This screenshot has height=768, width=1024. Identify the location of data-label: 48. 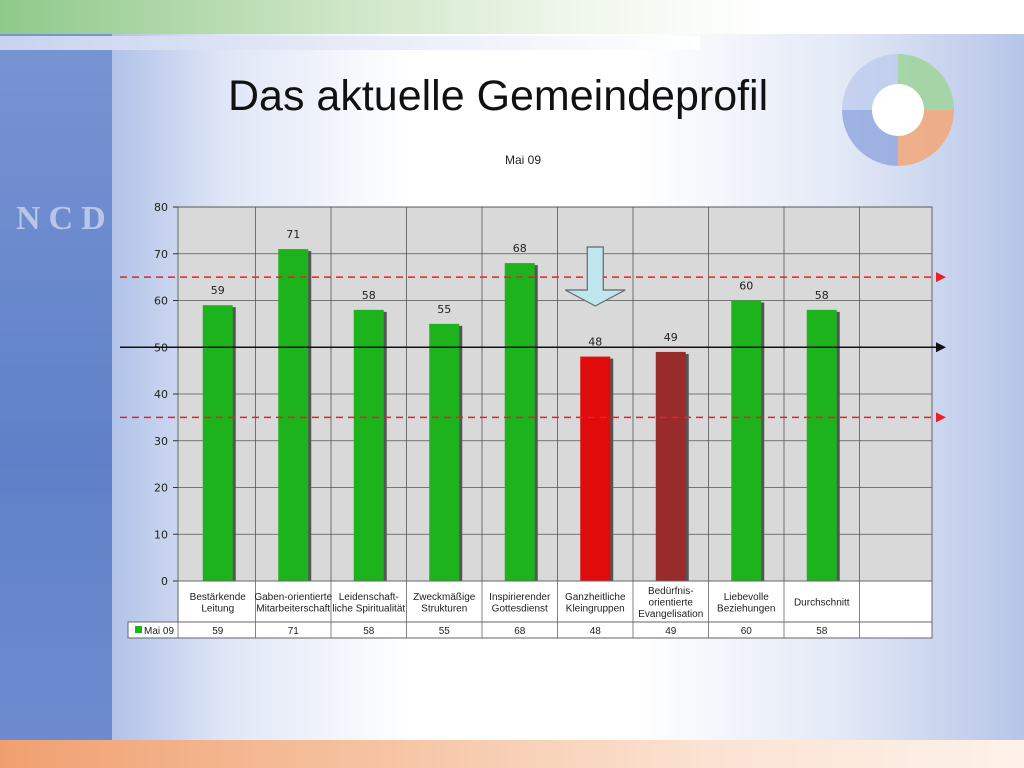
(595, 342).